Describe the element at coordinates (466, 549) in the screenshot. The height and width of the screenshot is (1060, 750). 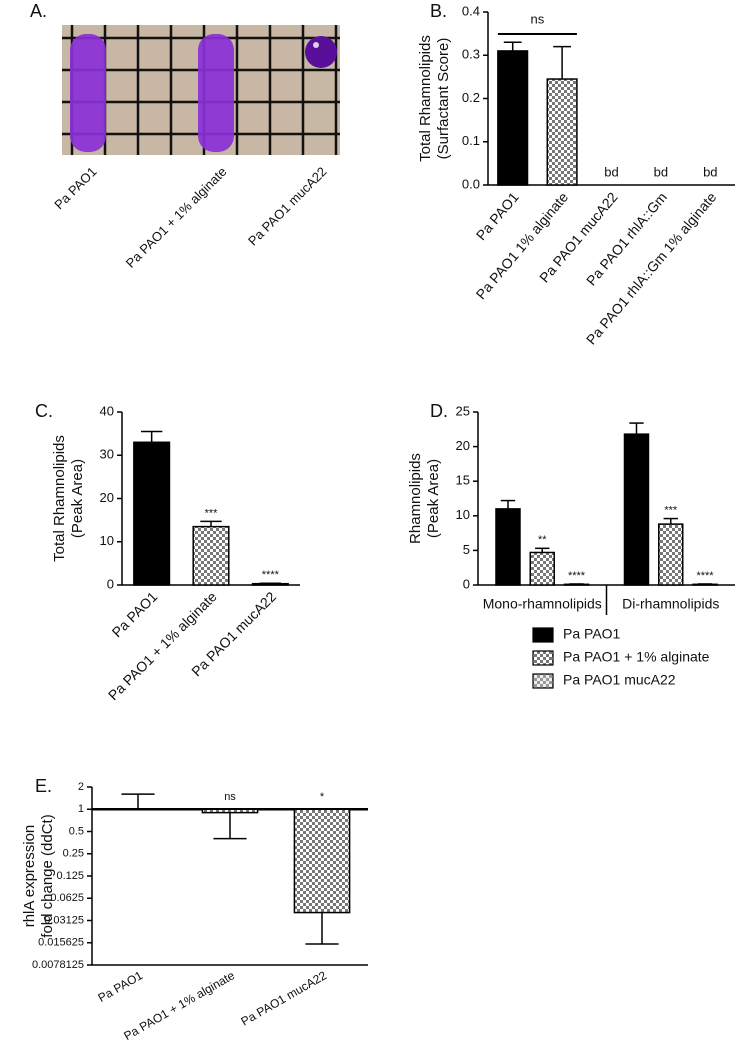
I see `y-tick-label: 5` at that location.